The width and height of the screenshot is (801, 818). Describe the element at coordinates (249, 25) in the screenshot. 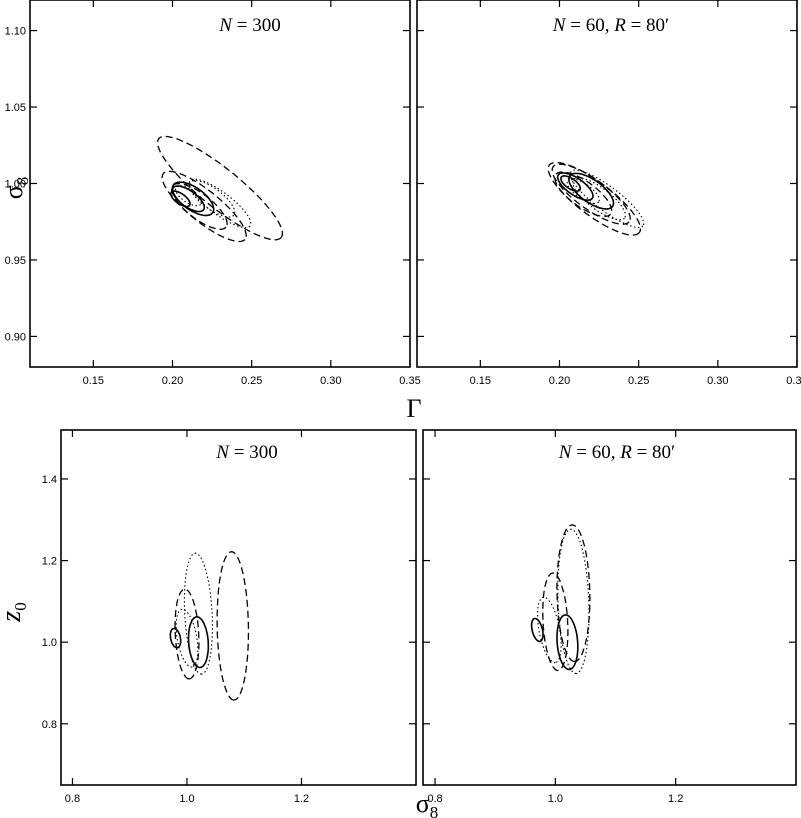

I see `panel-title-top-left: N = 300` at that location.